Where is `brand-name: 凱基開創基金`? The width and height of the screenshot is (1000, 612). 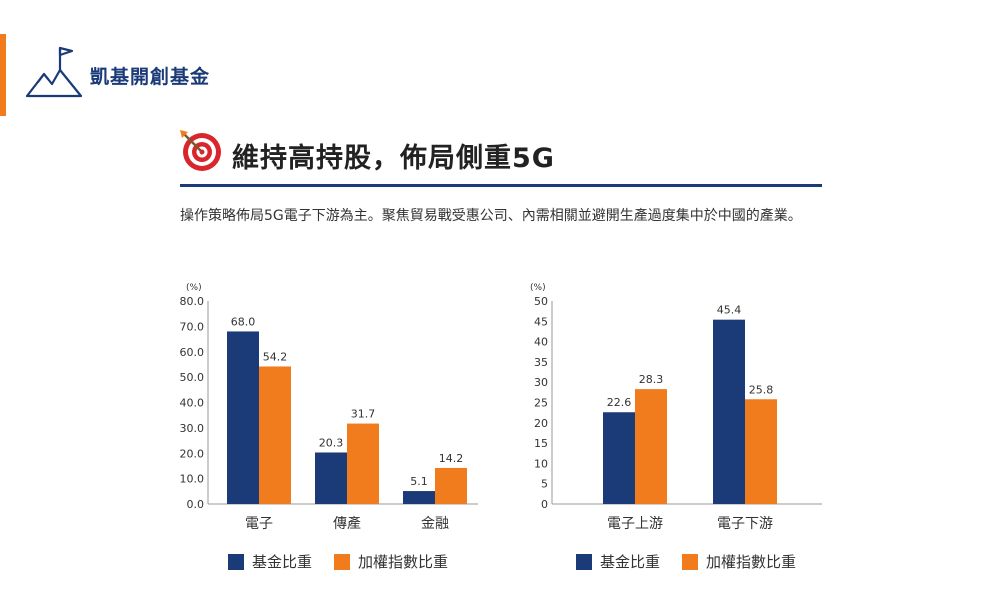
brand-name: 凱基開創基金 is located at coordinates (150, 77).